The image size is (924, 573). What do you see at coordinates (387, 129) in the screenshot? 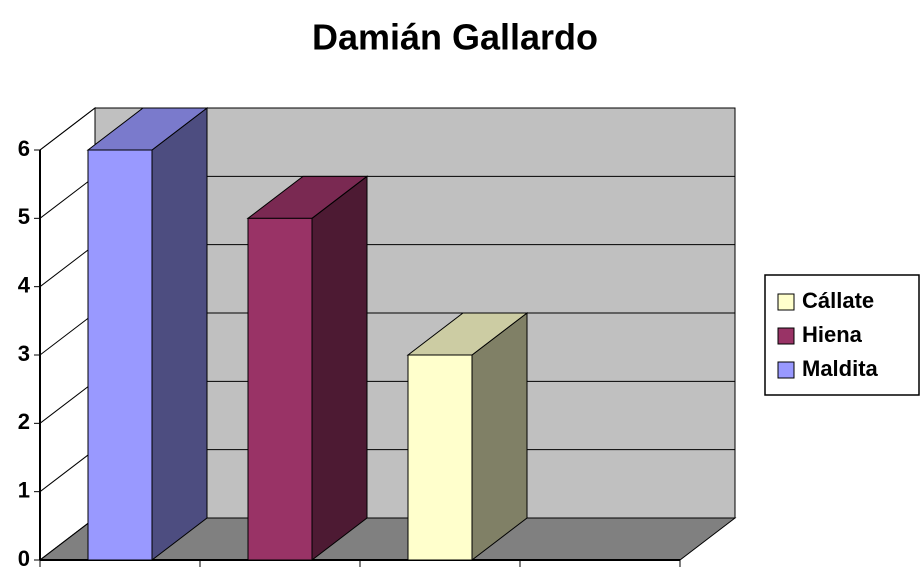
I see `grid-line` at bounding box center [387, 129].